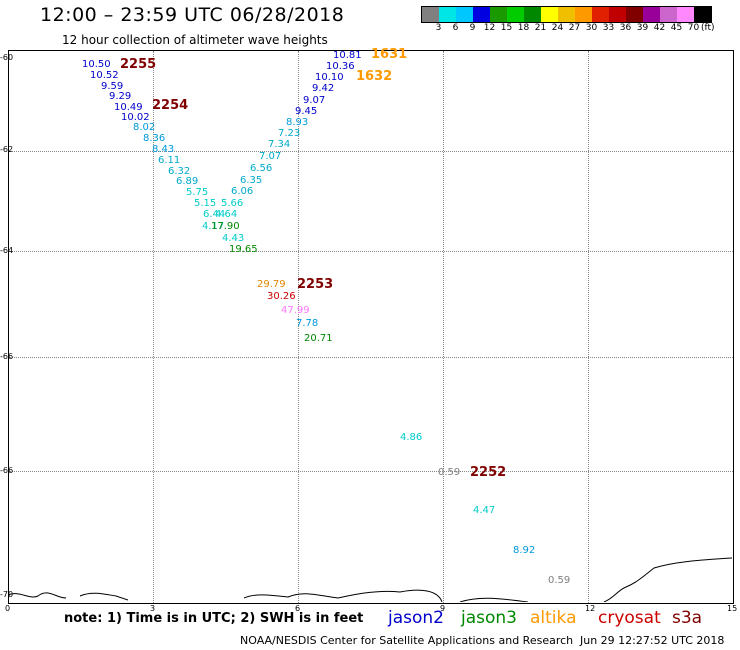  Describe the element at coordinates (154, 138) in the screenshot. I see `wave-height-value: 8.36` at that location.